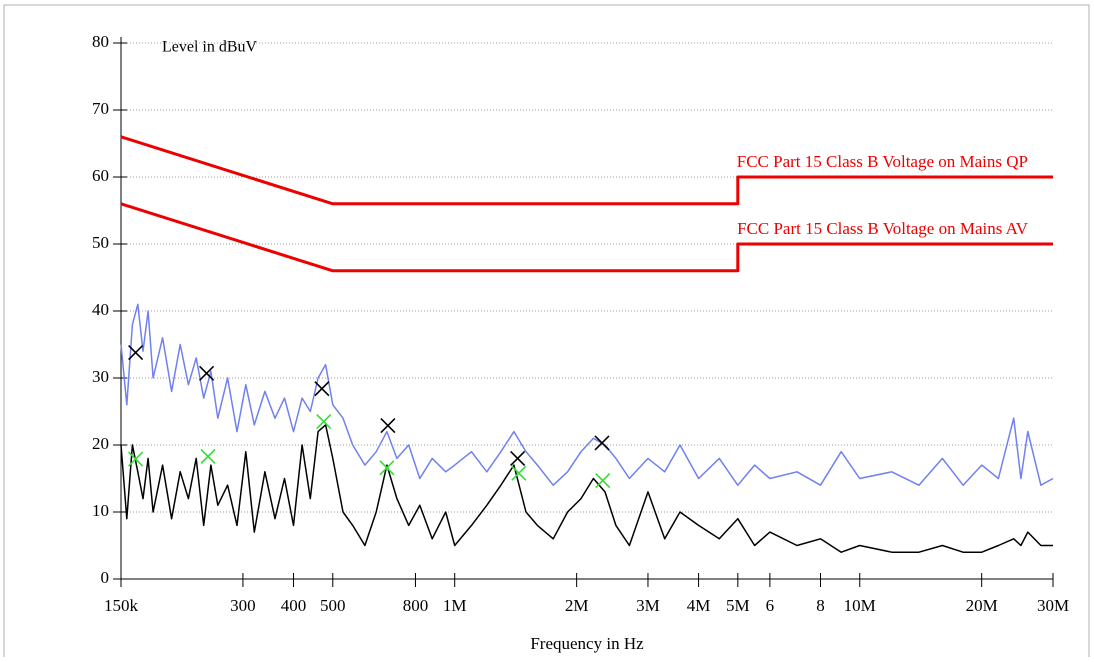 This screenshot has height=662, width=1094. Describe the element at coordinates (100, 175) in the screenshot. I see `y-tick-label: 60` at that location.